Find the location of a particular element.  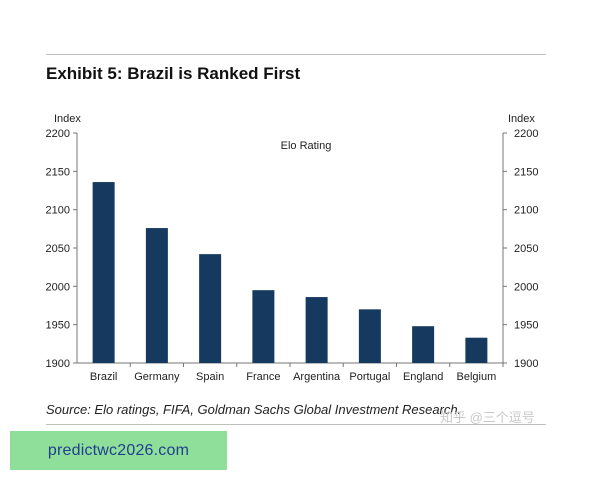

bar-france is located at coordinates (263, 326).